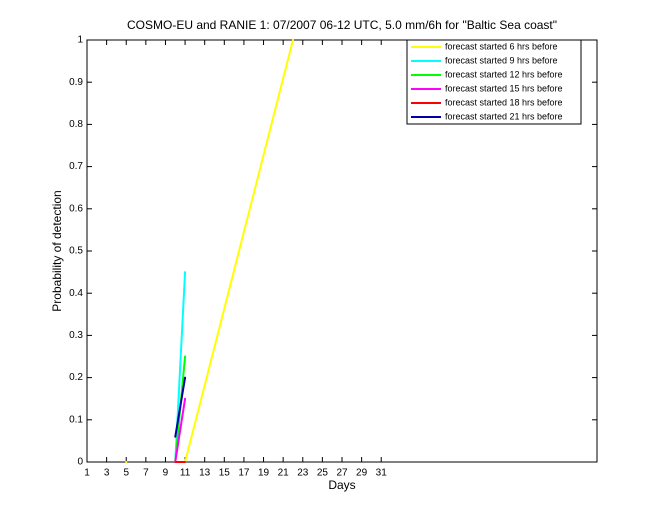 This screenshot has width=660, height=520. I want to click on y-tick-label: 0, so click(80, 462).